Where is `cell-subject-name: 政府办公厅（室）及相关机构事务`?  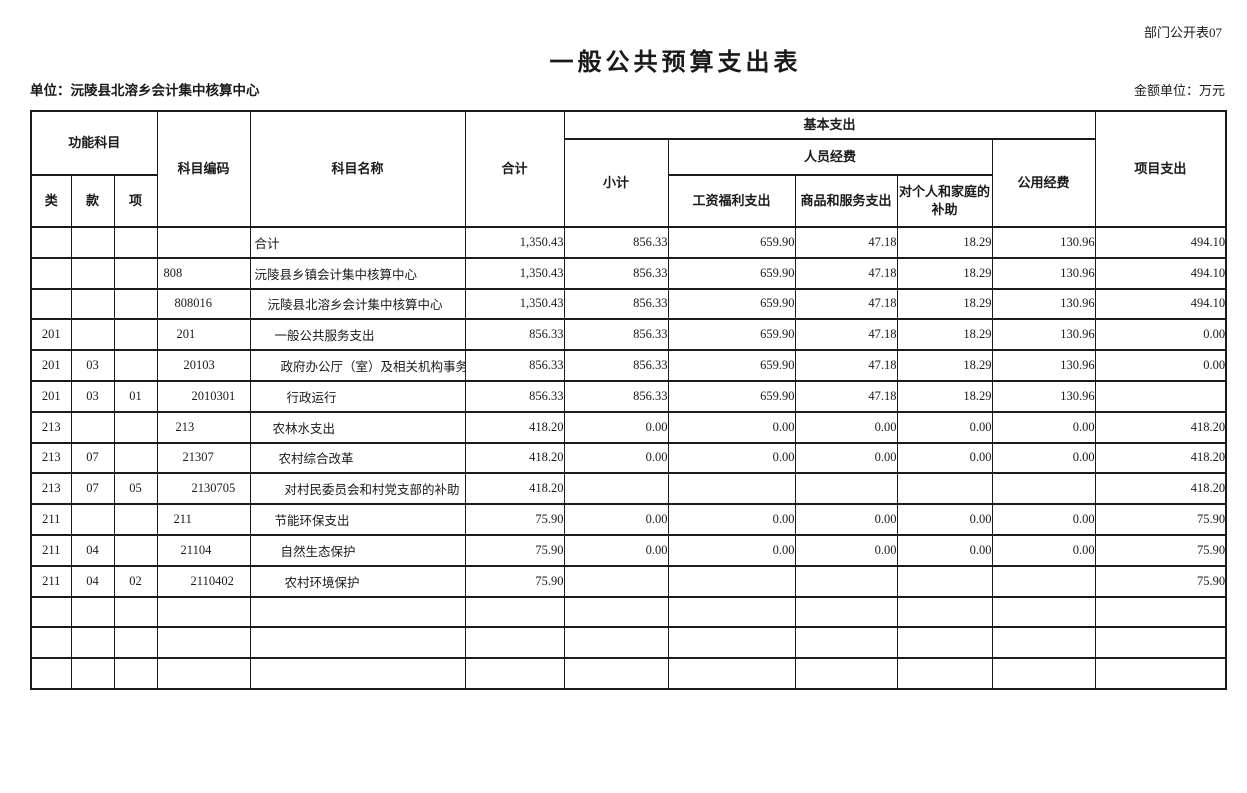
cell-subject-name: 政府办公厅（室）及相关机构事务 is located at coordinates (357, 365).